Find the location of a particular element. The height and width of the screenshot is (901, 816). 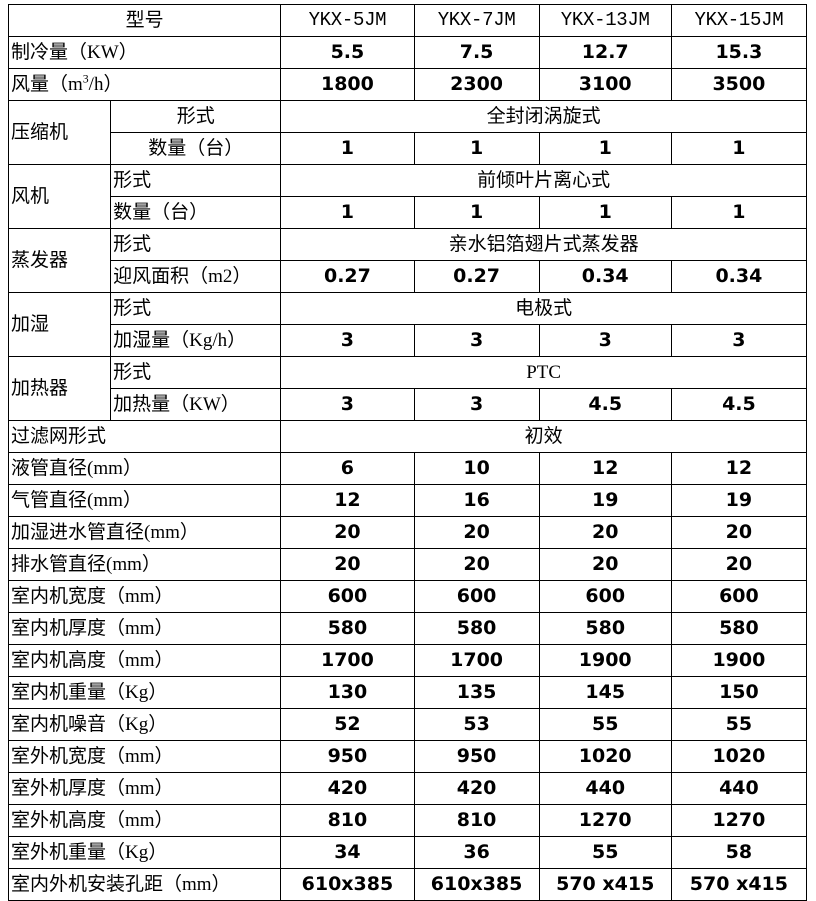

table-row: 风量（m3/h） 1800 2300 3100 3500 is located at coordinates (407, 84).